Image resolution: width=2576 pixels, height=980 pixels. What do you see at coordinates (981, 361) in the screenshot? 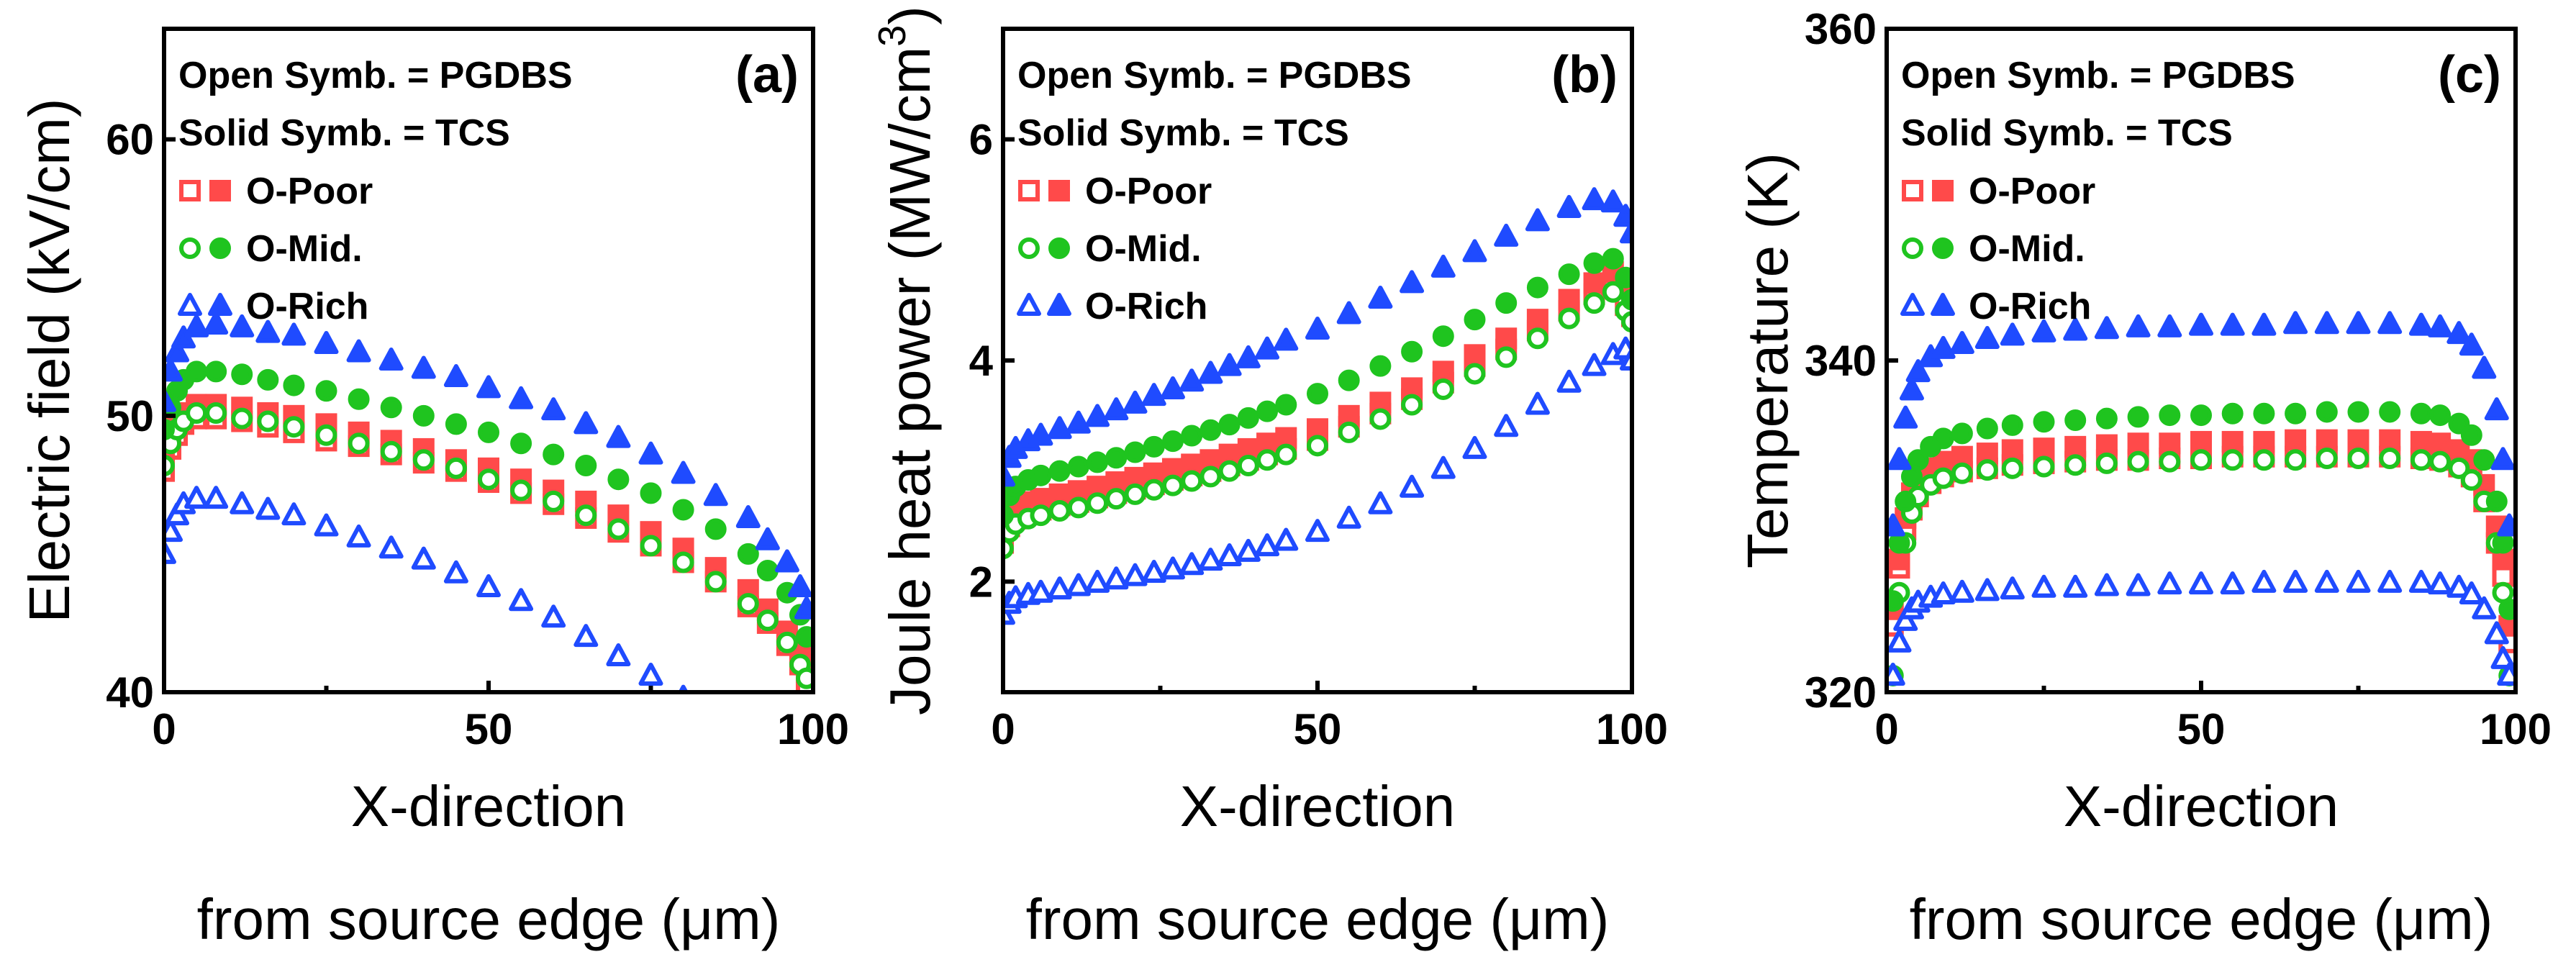
I see `y-tick-label: 4` at bounding box center [981, 361].